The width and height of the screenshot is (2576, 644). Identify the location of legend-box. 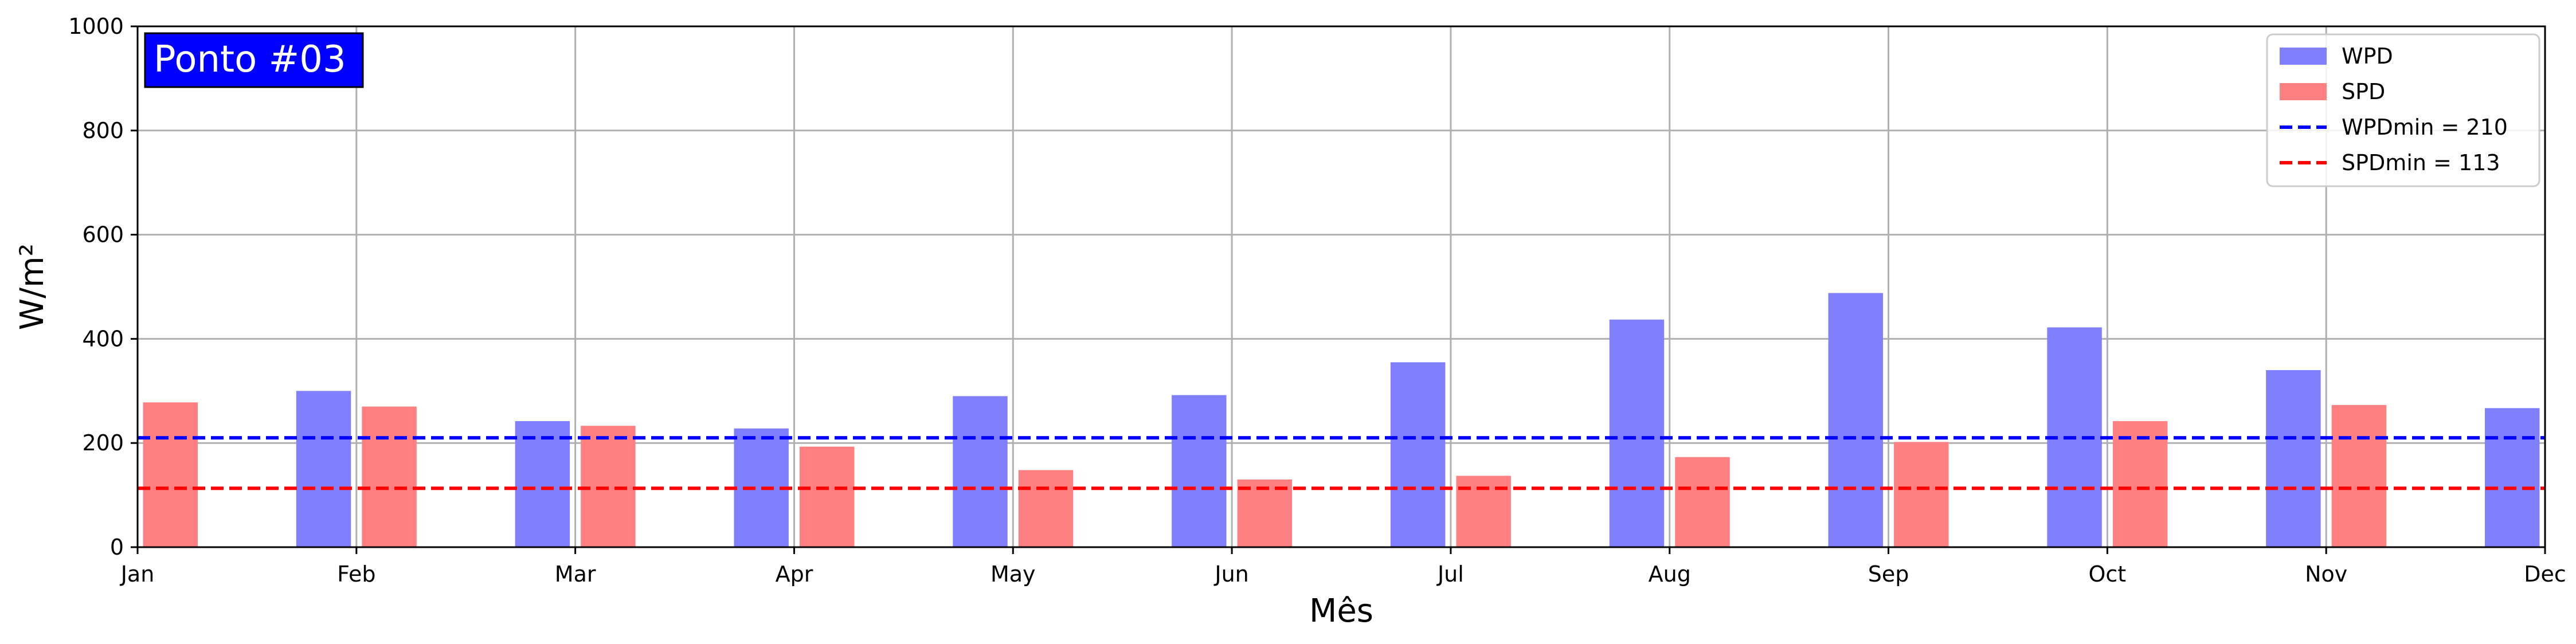
(2403, 110).